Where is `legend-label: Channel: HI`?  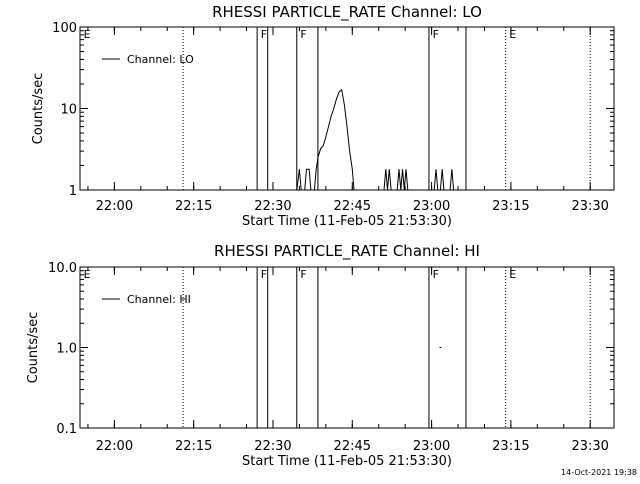
legend-label: Channel: HI is located at coordinates (159, 299).